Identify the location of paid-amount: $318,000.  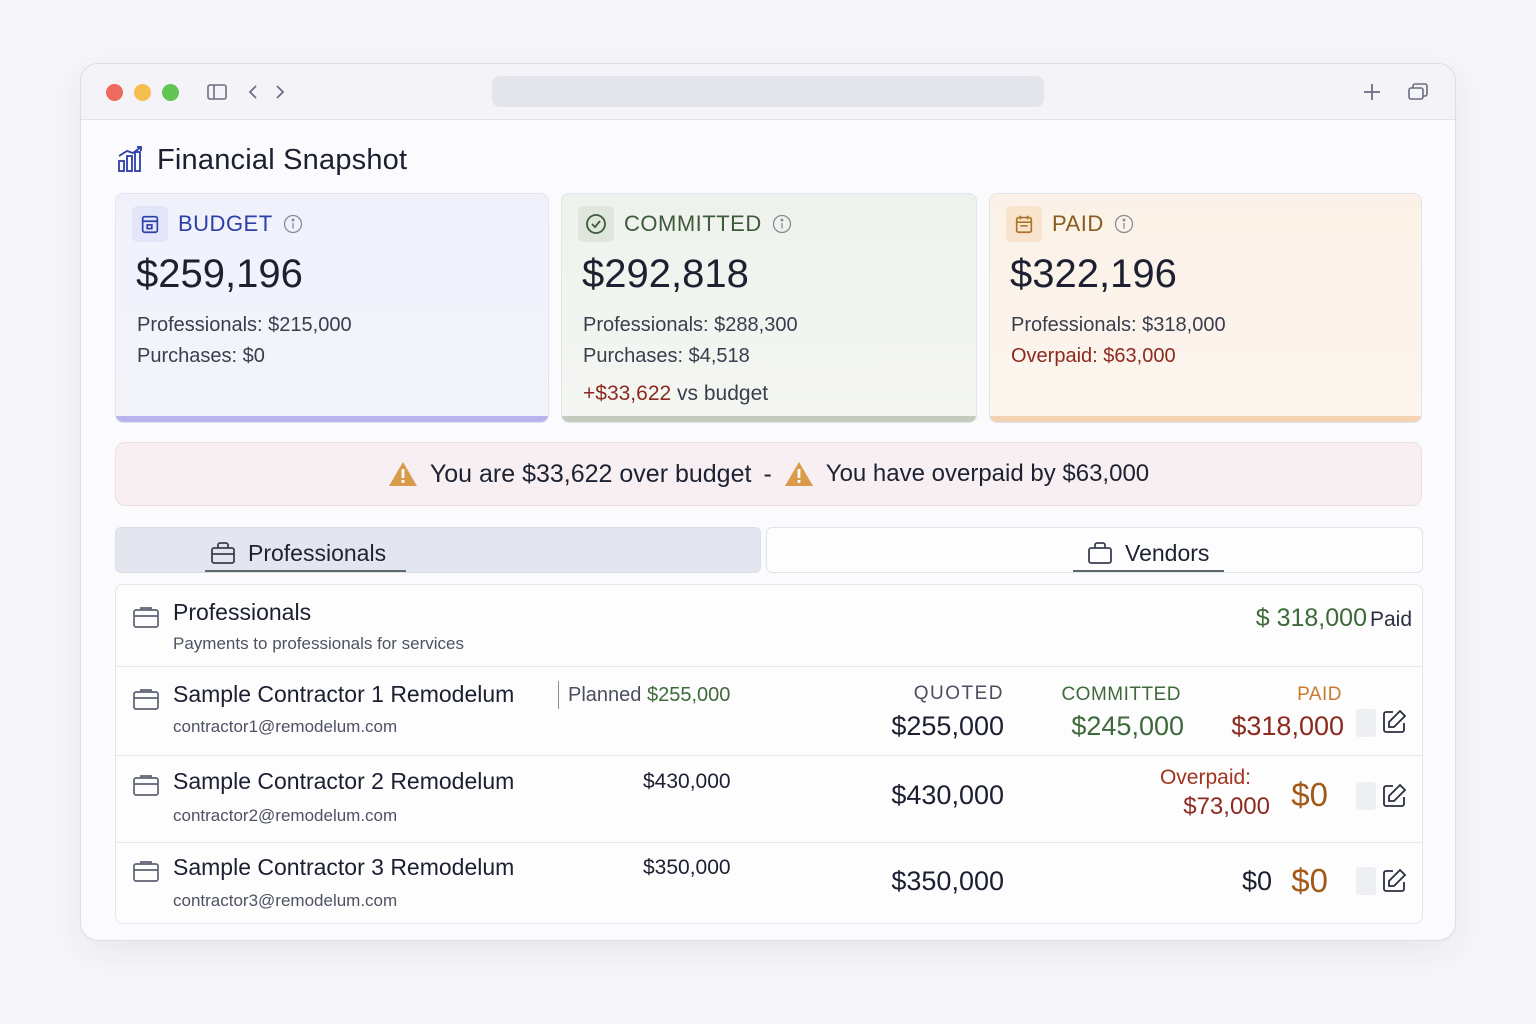
(1287, 726).